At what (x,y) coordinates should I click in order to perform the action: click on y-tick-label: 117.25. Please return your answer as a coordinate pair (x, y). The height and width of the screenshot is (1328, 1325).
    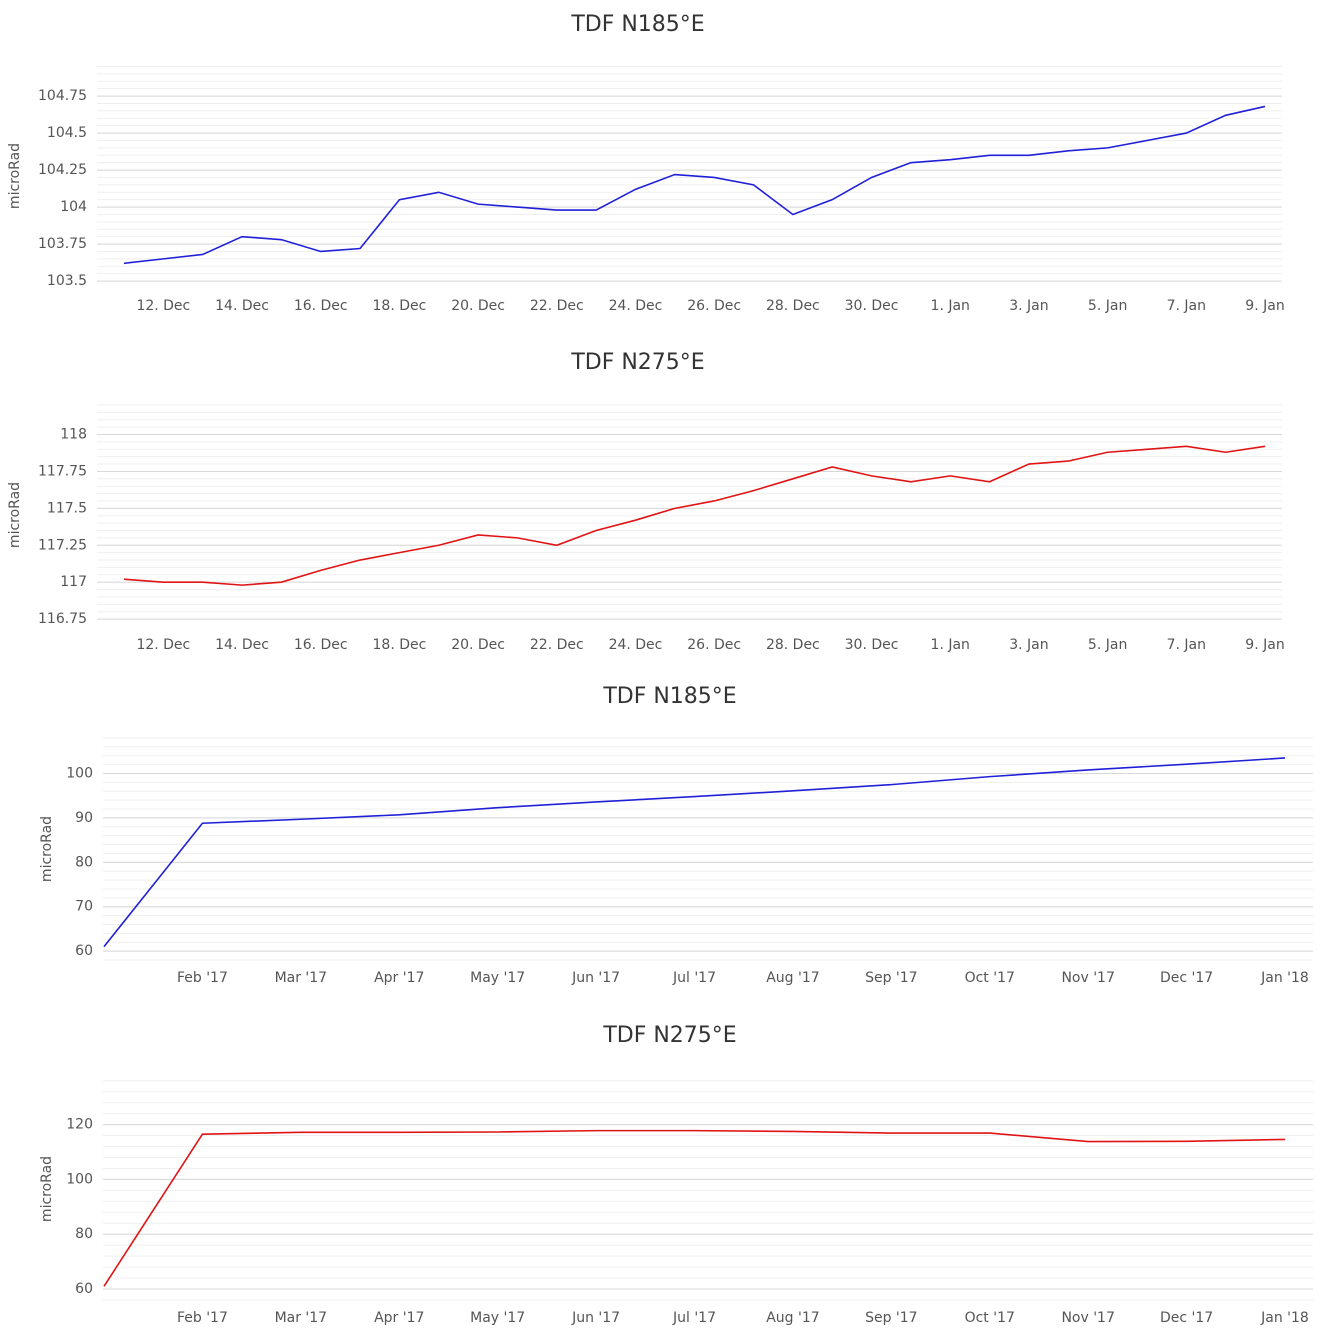
    Looking at the image, I should click on (62, 545).